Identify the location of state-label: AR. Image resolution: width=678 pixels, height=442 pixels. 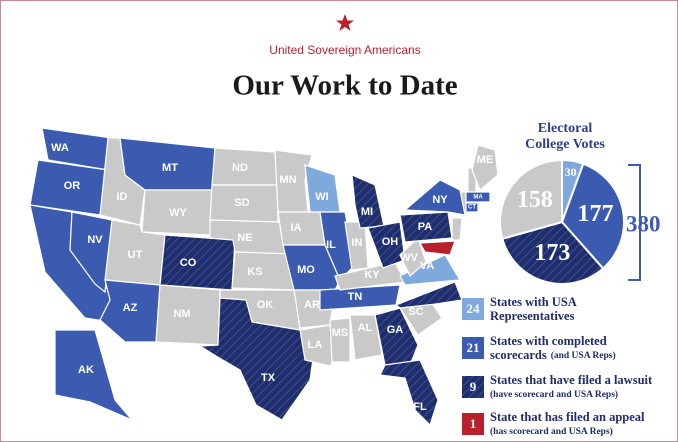
(312, 305).